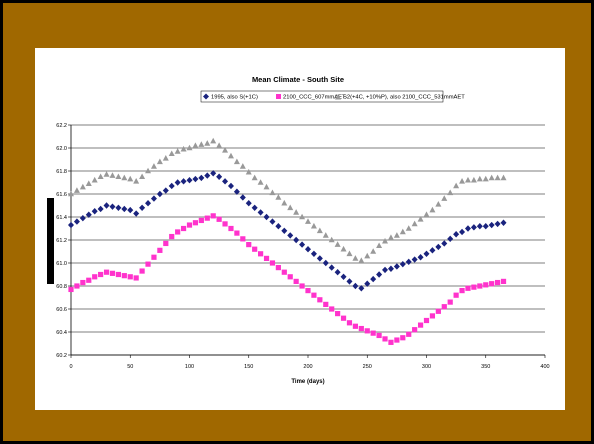 This screenshot has width=594, height=444. What do you see at coordinates (485, 367) in the screenshot?
I see `x-tick-label: 350` at bounding box center [485, 367].